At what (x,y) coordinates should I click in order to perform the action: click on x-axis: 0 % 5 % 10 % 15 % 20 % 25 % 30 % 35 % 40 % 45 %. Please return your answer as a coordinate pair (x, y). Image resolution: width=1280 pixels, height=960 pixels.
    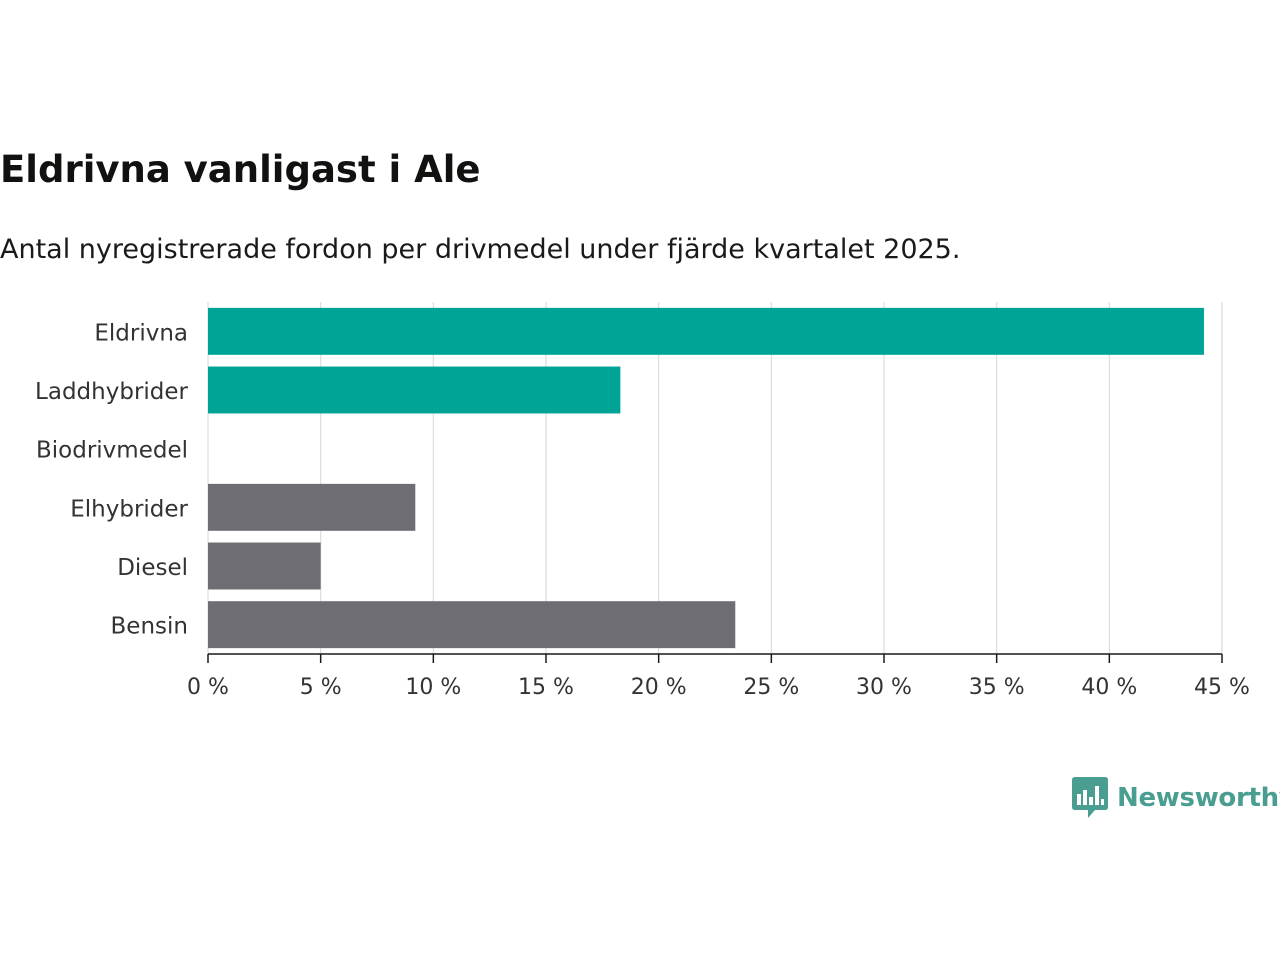
    Looking at the image, I should click on (718, 676).